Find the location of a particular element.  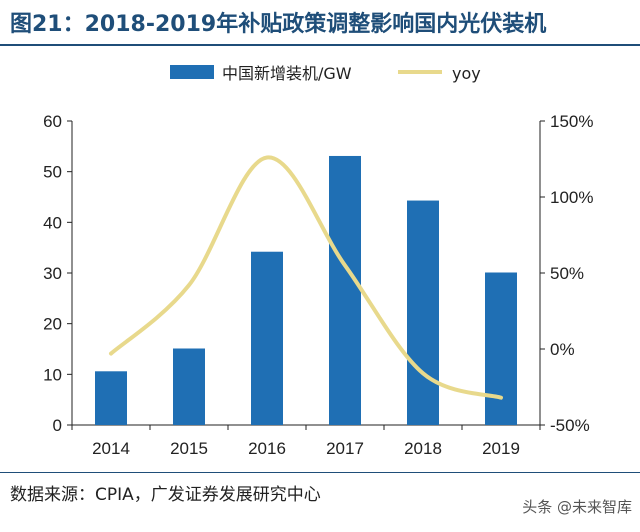

title-divider is located at coordinates (320, 45).